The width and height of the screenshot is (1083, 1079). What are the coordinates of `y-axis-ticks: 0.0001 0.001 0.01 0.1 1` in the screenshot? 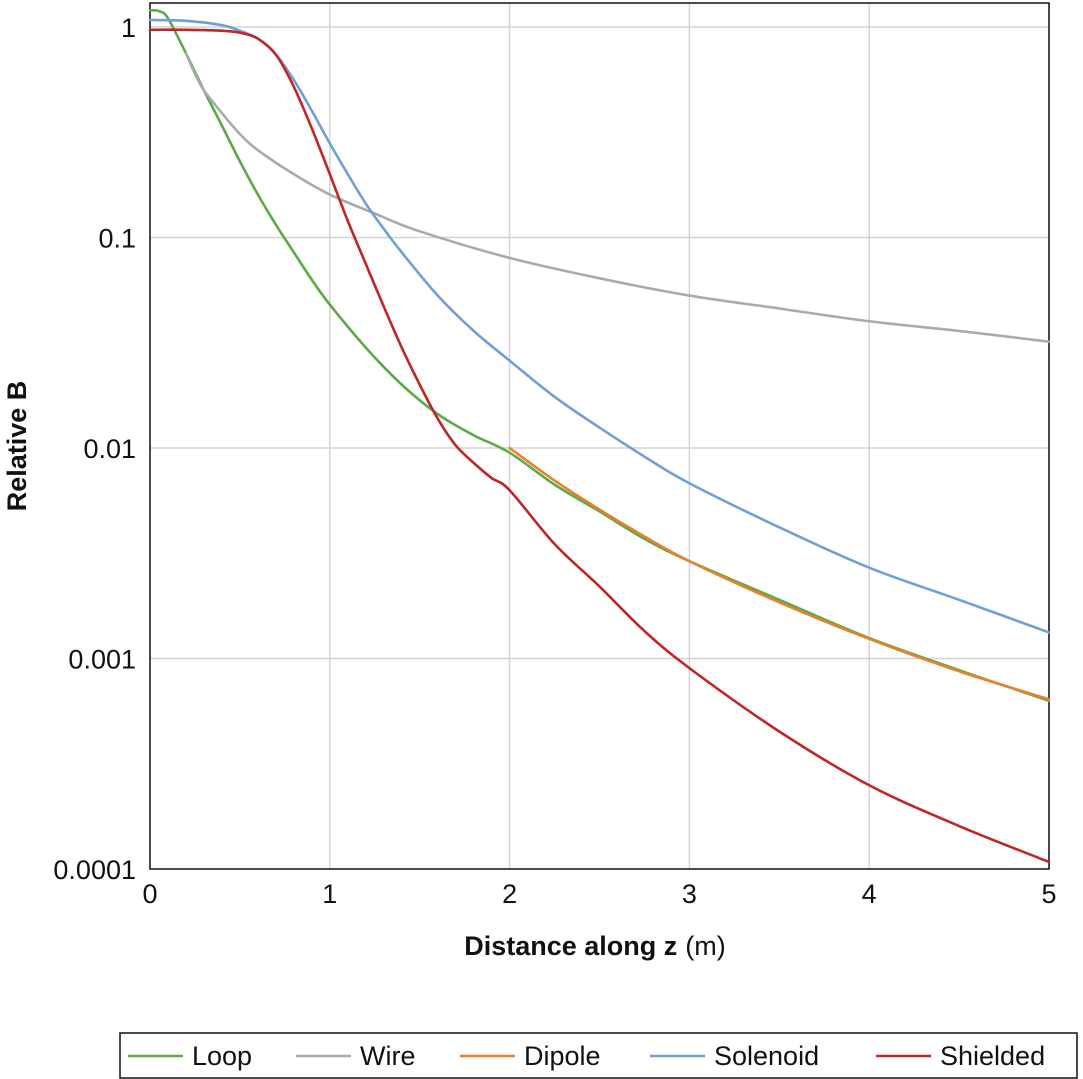 It's located at (94, 449).